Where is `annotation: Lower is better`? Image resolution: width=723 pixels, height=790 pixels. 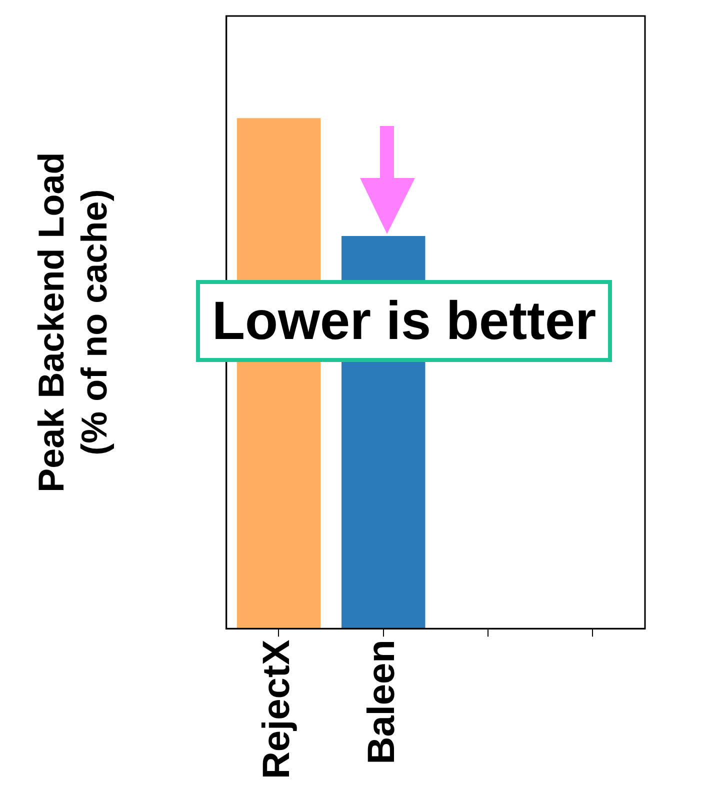
annotation: Lower is better is located at coordinates (404, 321).